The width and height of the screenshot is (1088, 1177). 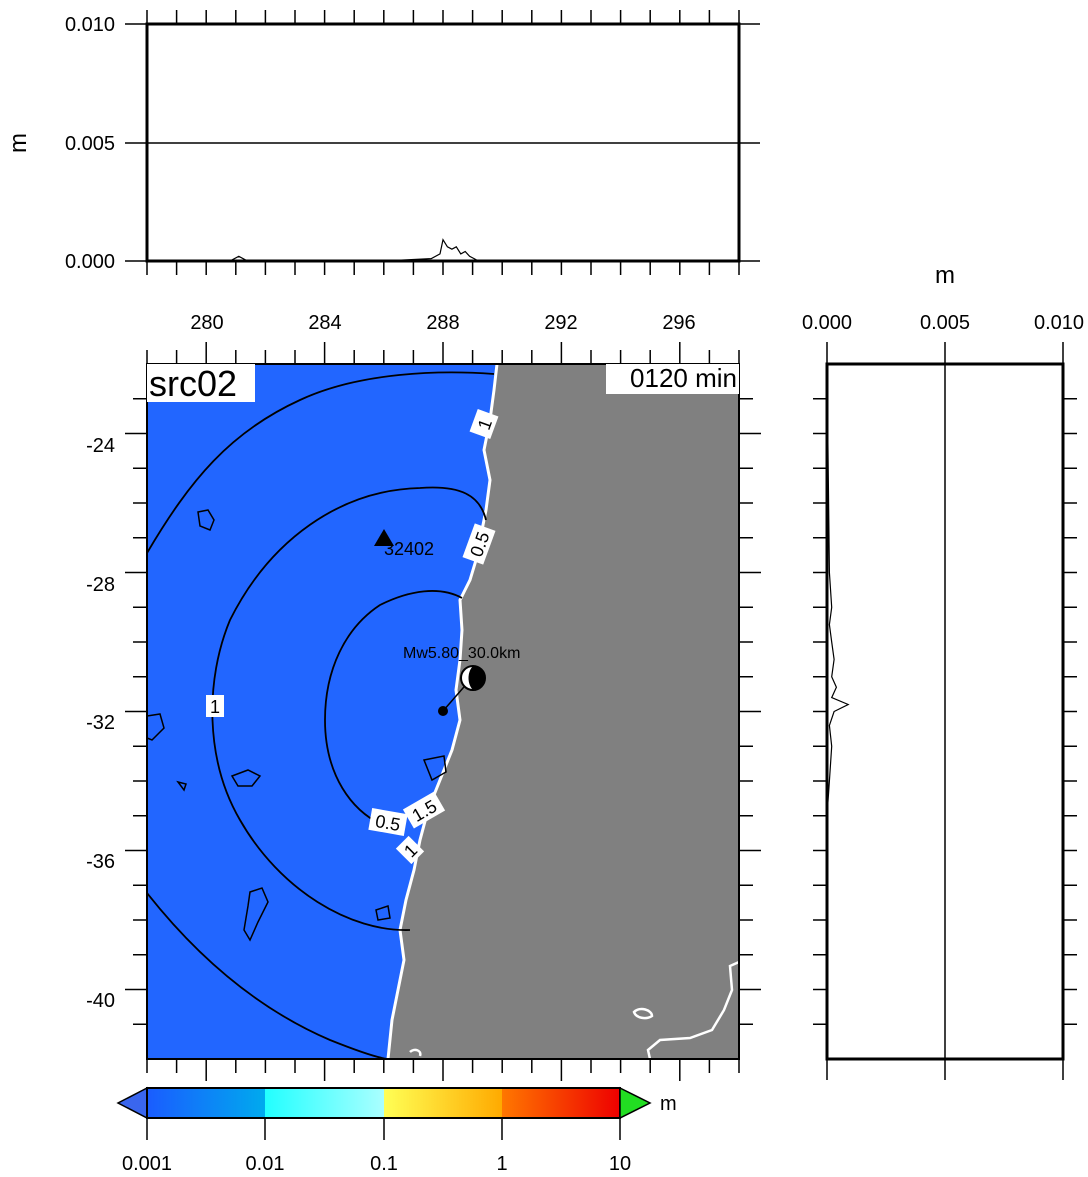 What do you see at coordinates (324, 323) in the screenshot?
I see `map-xtick-1: 284` at bounding box center [324, 323].